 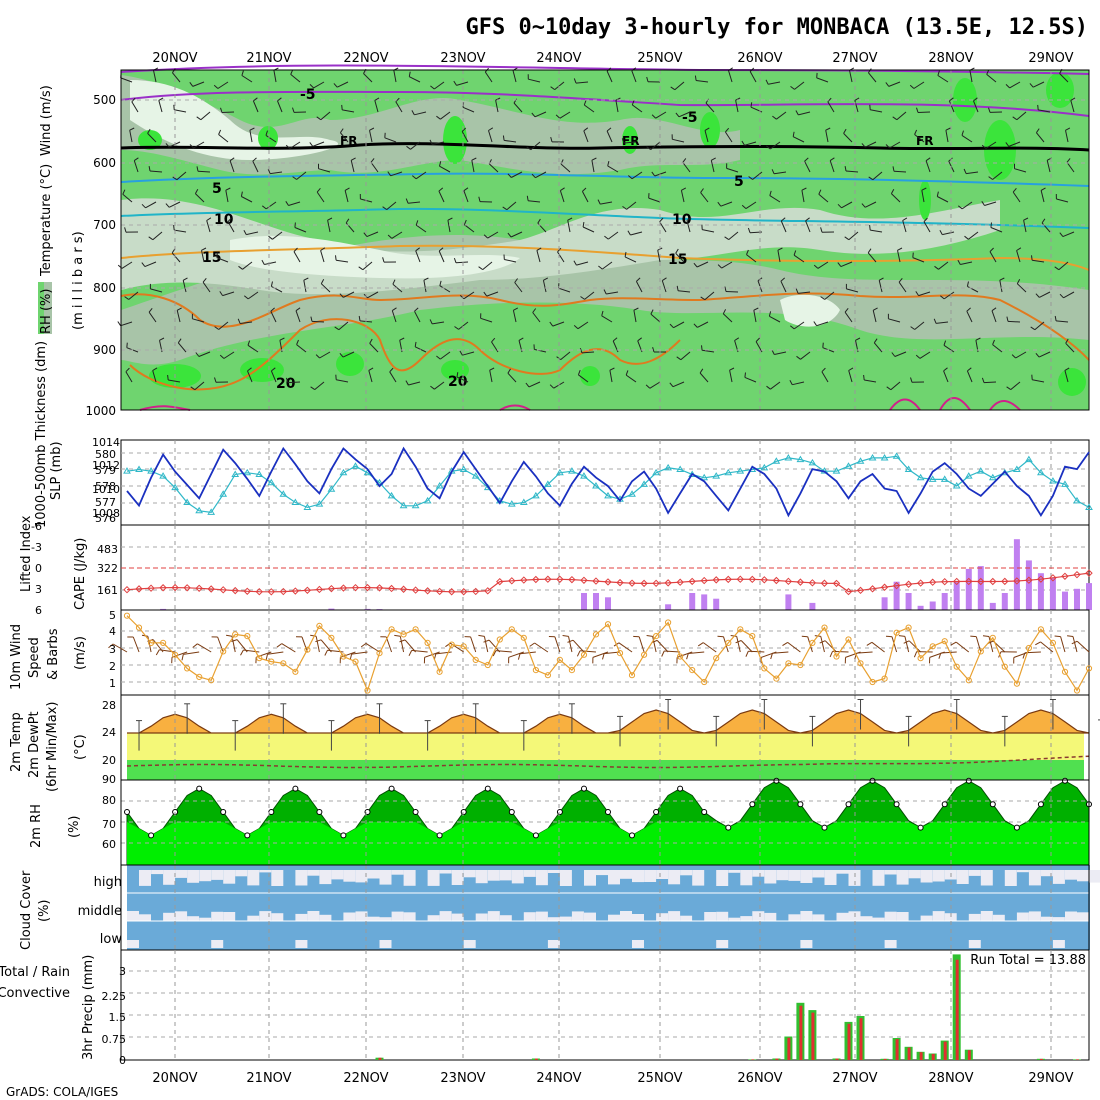 What do you see at coordinates (111, 939) in the screenshot?
I see `cloud-level-label: low` at bounding box center [111, 939].